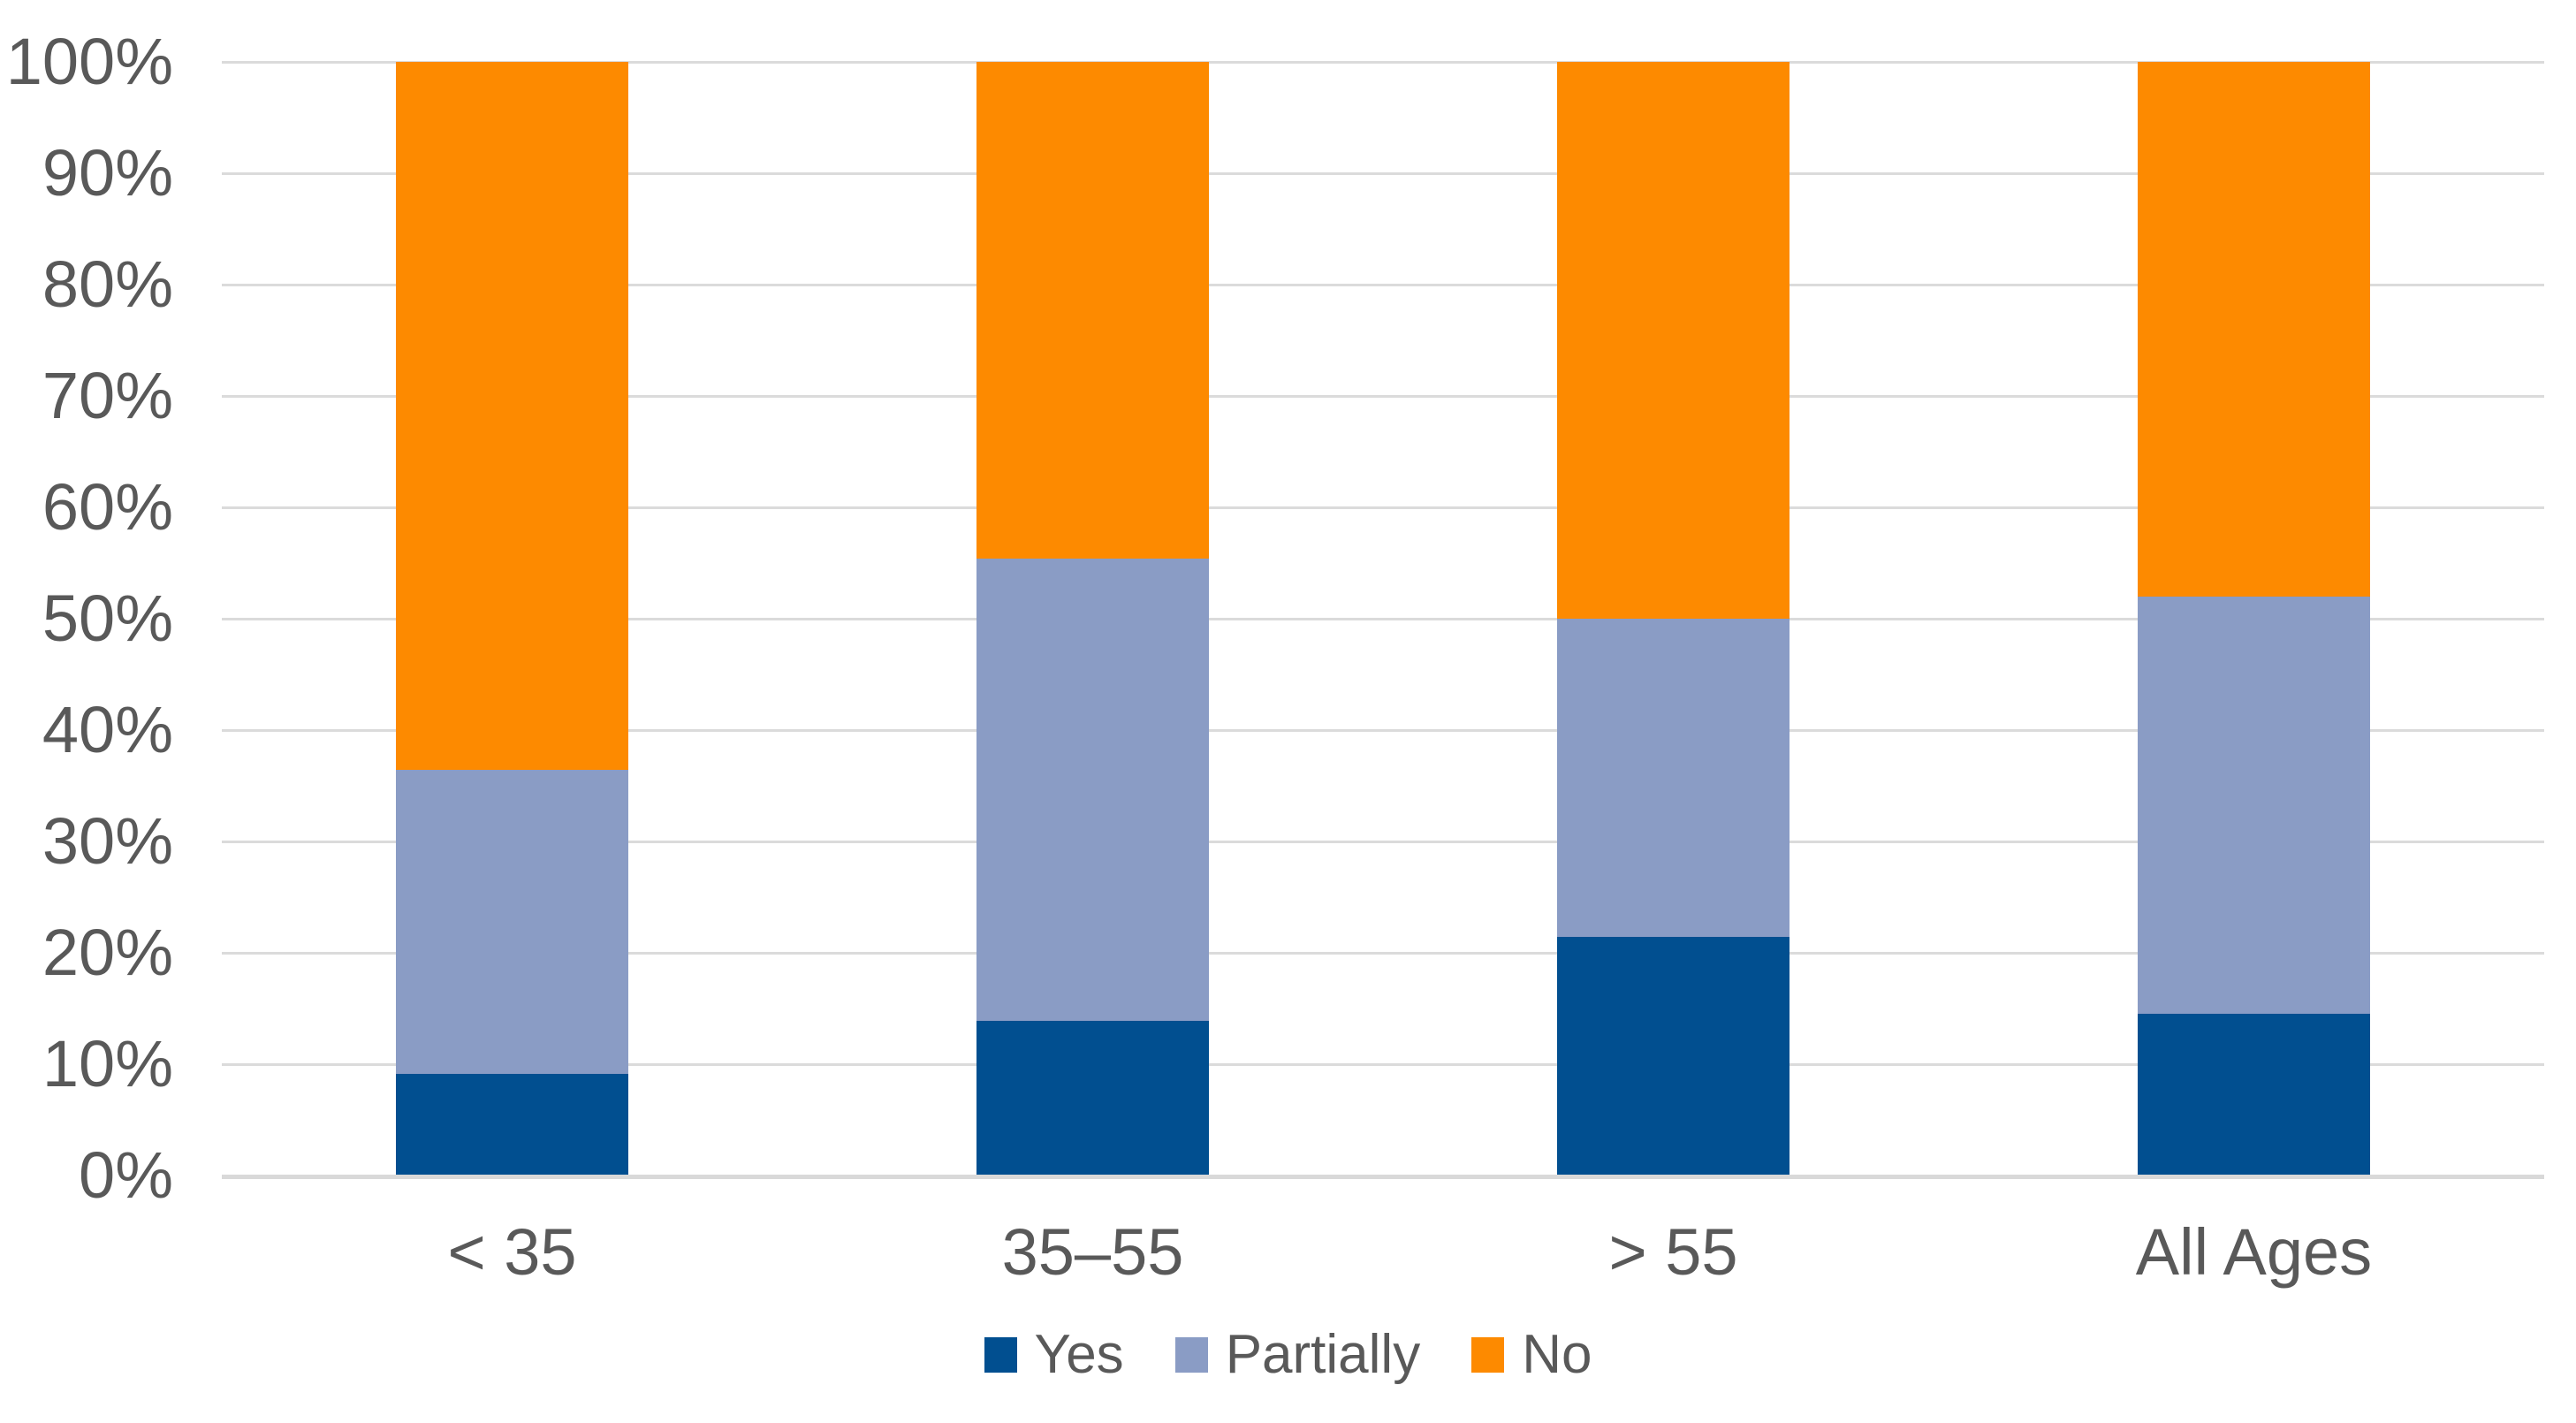  What do you see at coordinates (107, 507) in the screenshot?
I see `y-tick-label: 60%` at bounding box center [107, 507].